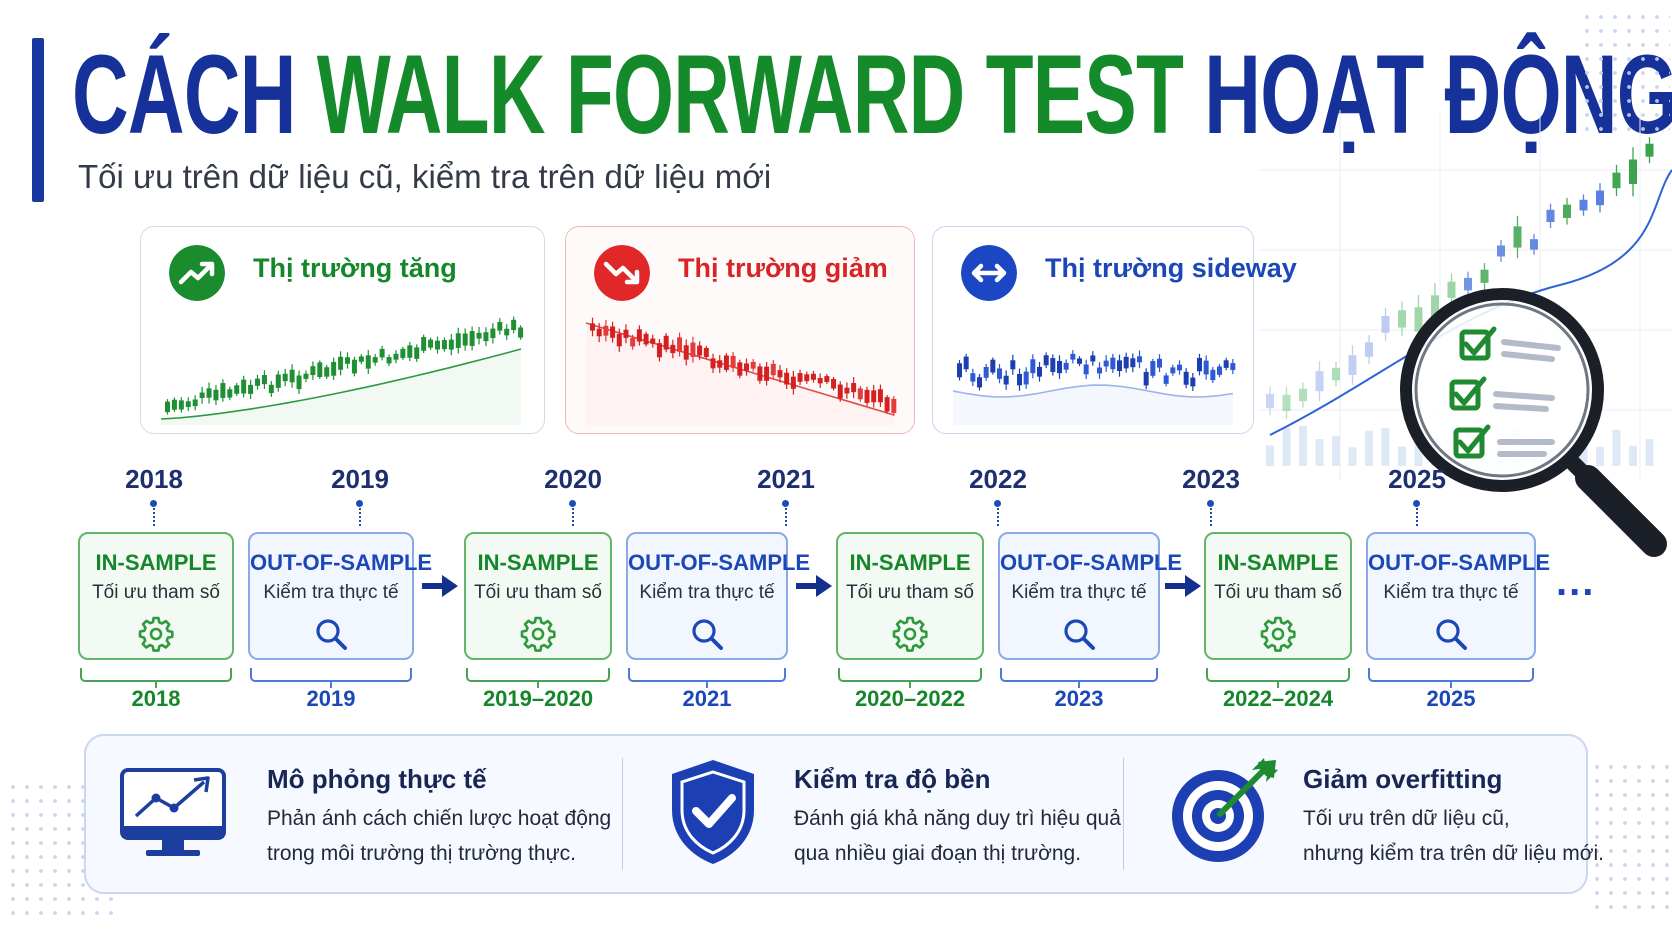 This screenshot has height=941, width=1672. What do you see at coordinates (1451, 698) in the screenshot?
I see `period-label: 2025` at bounding box center [1451, 698].